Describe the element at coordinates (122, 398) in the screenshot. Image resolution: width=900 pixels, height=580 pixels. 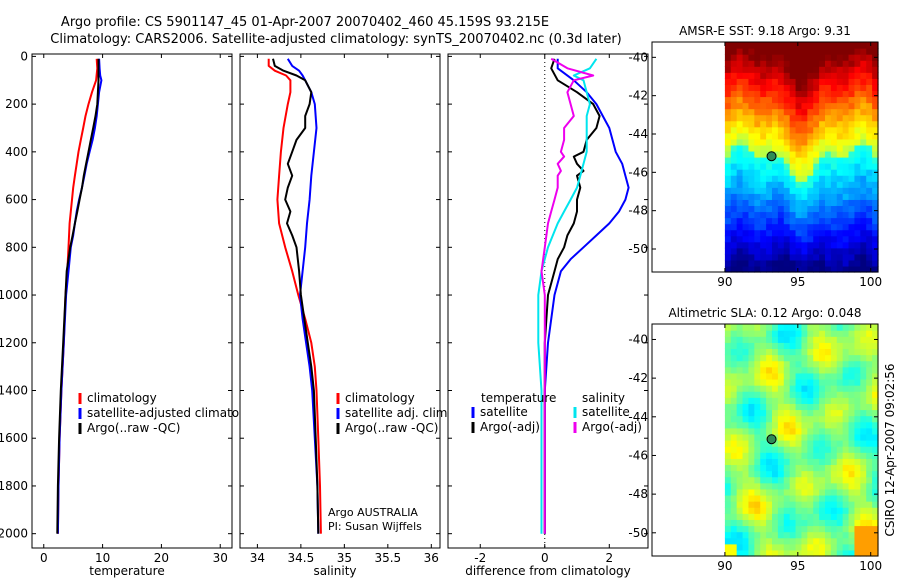
I see `temperature-legend-item-0-label: climatology` at that location.